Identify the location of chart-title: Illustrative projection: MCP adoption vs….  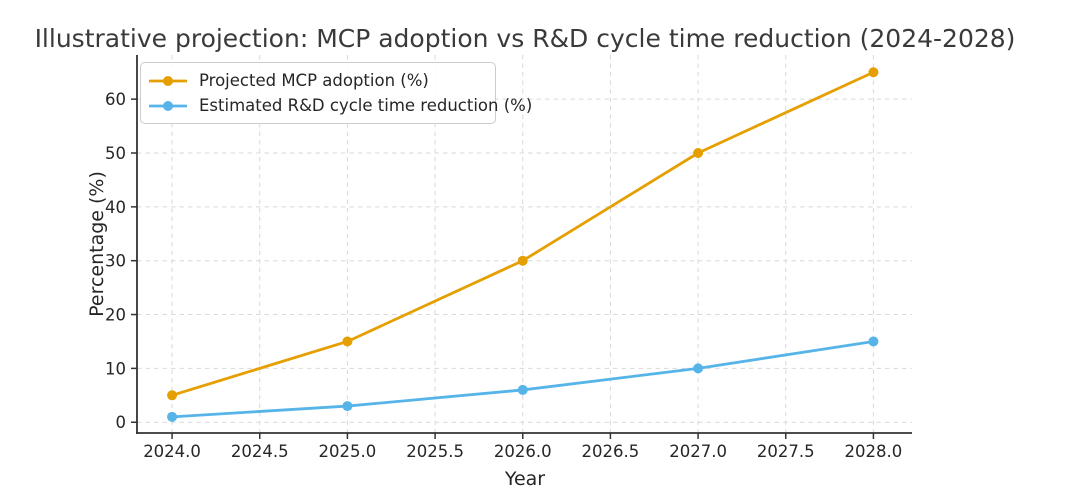
(525, 38).